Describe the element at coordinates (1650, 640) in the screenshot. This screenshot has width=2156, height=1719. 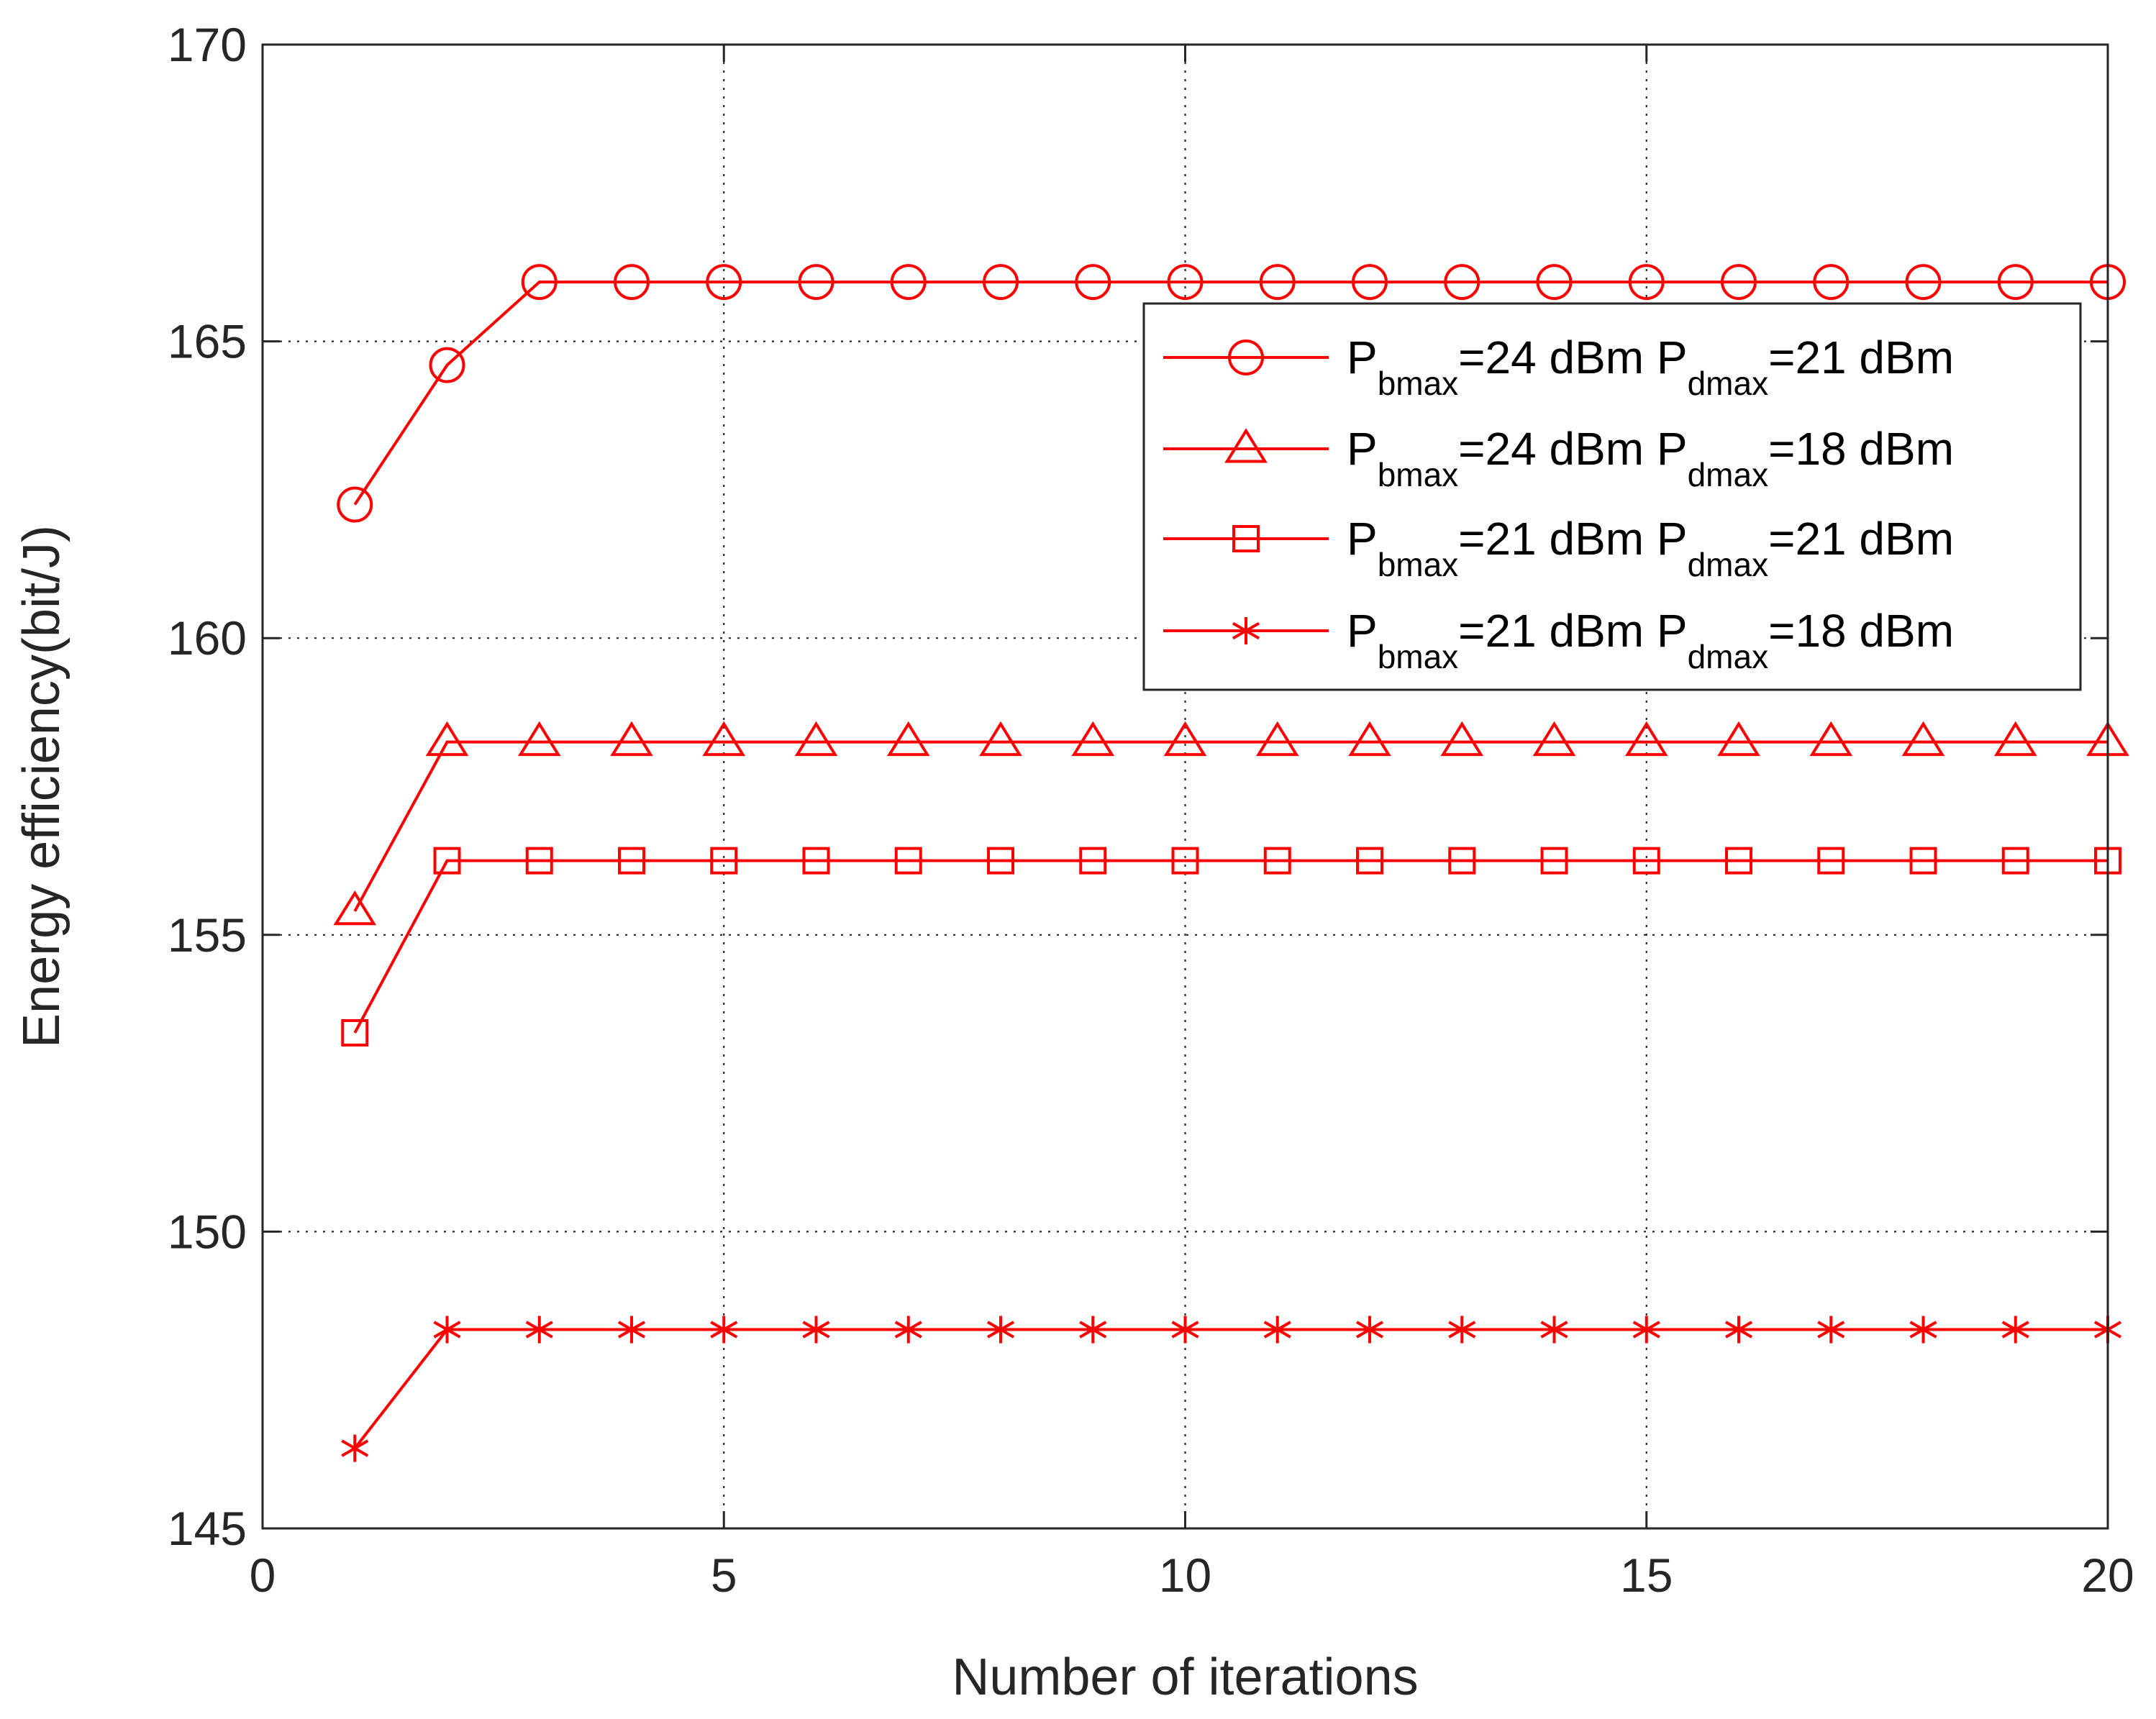
I see `legend-label: Pbmax=21 dBm Pdmax=18 dBm` at that location.